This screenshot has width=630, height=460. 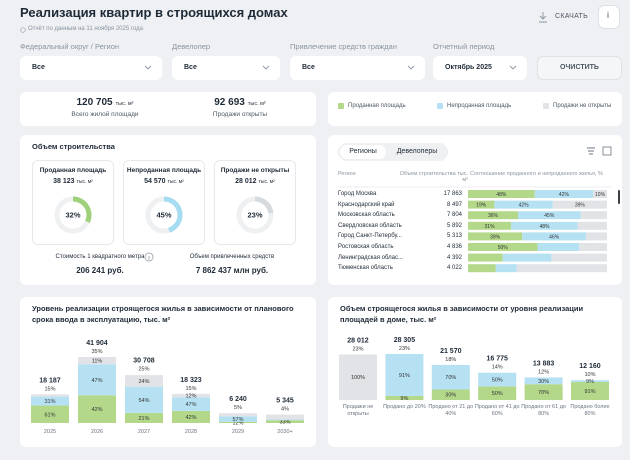 I want to click on share-label: 18%, so click(x=450, y=360).